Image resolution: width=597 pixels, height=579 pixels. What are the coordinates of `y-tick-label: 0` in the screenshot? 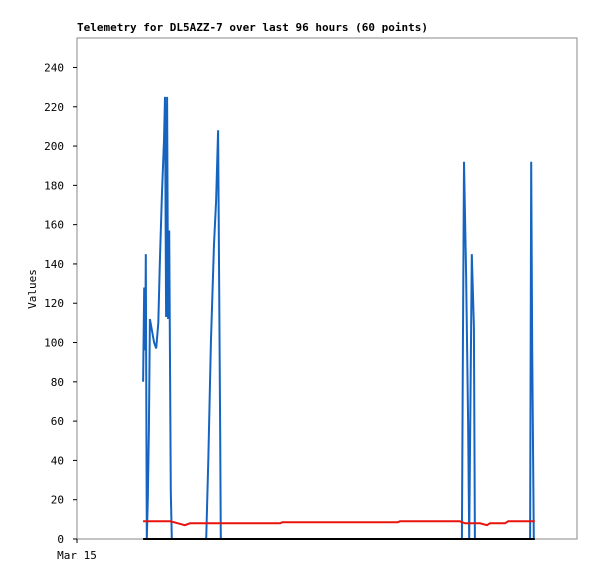 It's located at (60, 539).